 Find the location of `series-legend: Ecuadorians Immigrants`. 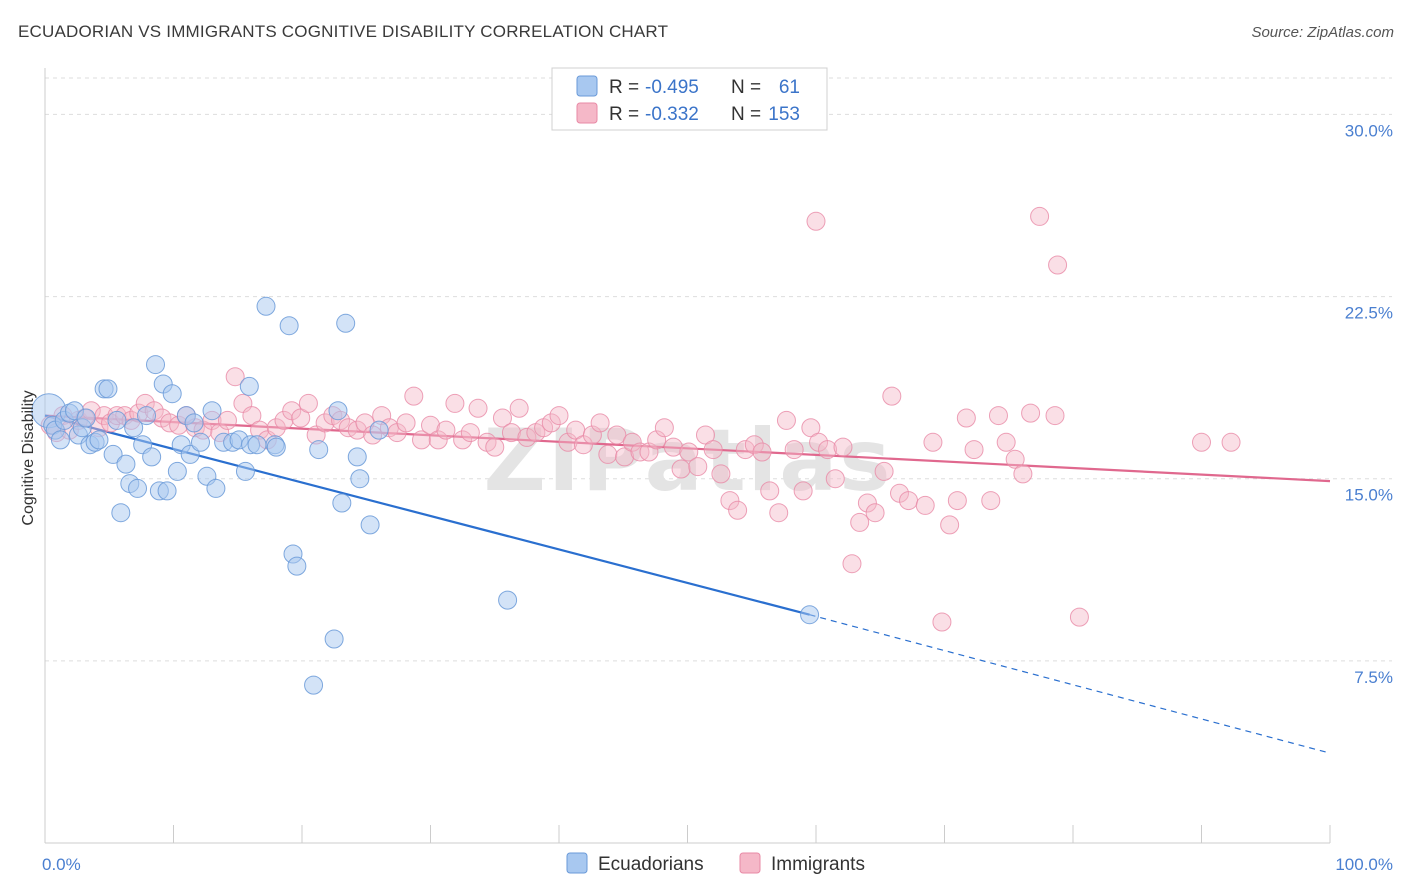

series-legend: Ecuadorians Immigrants is located at coordinates (715, 863).